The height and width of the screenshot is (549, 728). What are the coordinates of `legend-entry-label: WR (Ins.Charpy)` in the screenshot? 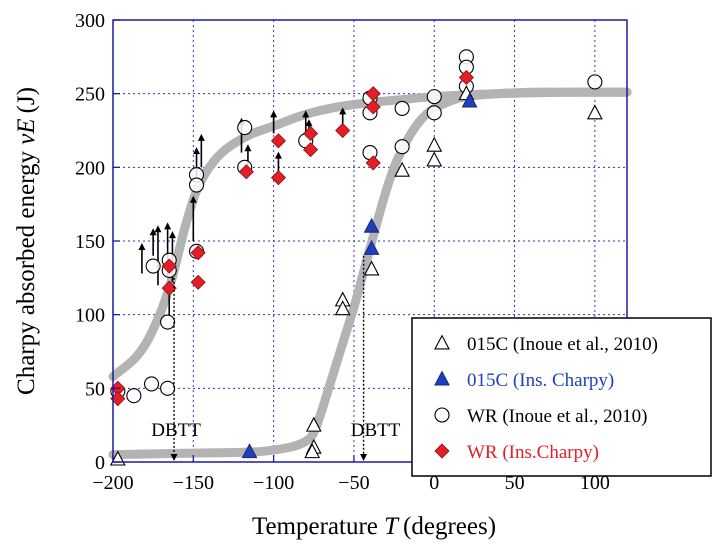 It's located at (533, 452).